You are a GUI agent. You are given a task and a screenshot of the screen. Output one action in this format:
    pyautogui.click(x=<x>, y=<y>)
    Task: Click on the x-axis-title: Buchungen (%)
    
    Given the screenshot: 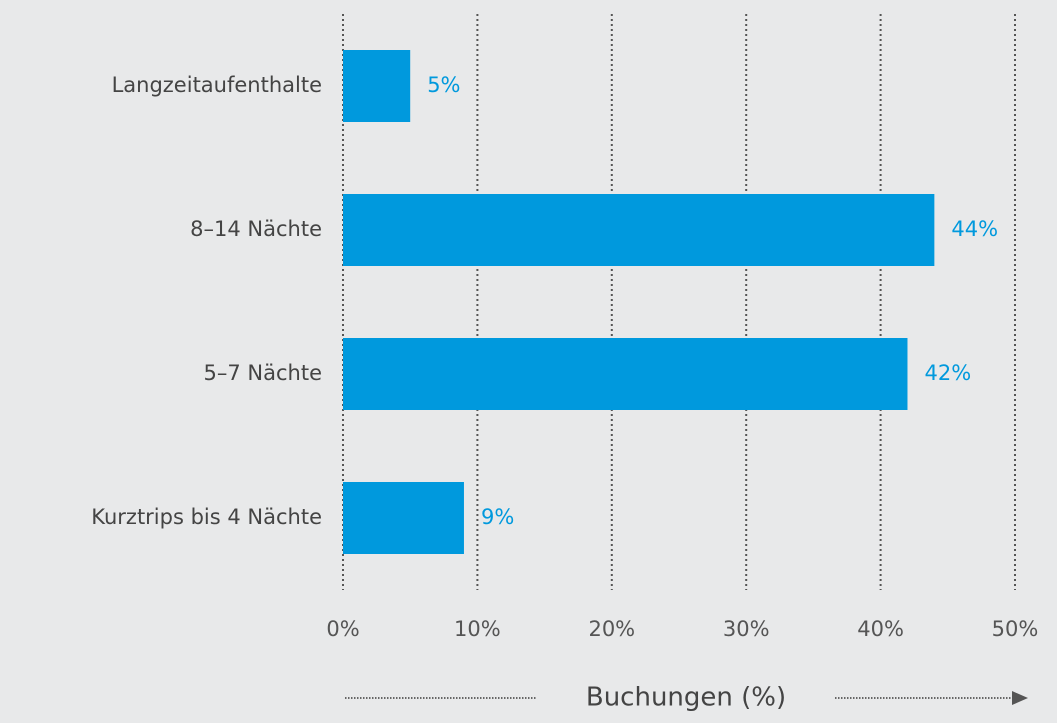 What is the action you would take?
    pyautogui.click(x=686, y=698)
    